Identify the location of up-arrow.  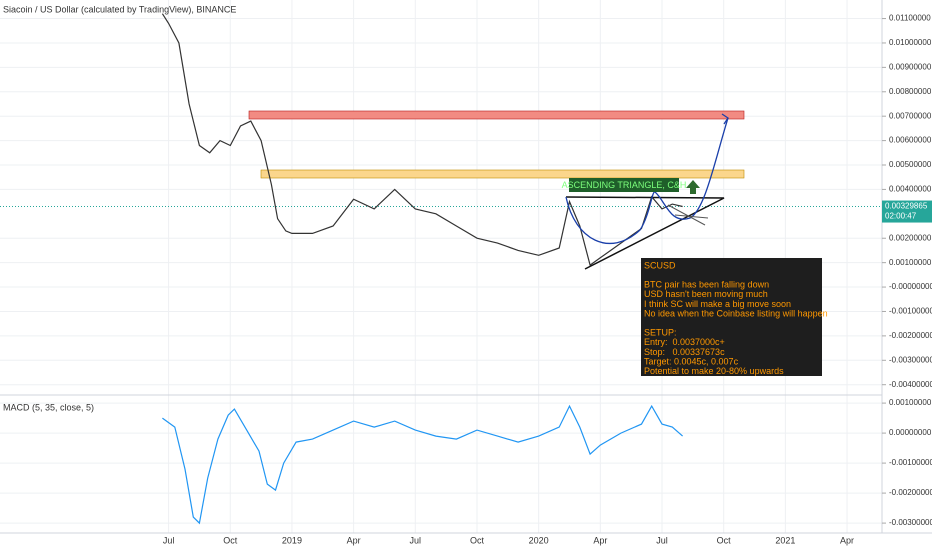
(693, 187).